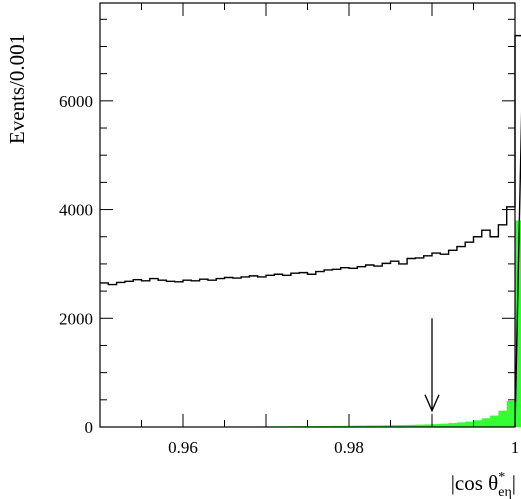  I want to click on x-tick-label: 1, so click(515, 447).